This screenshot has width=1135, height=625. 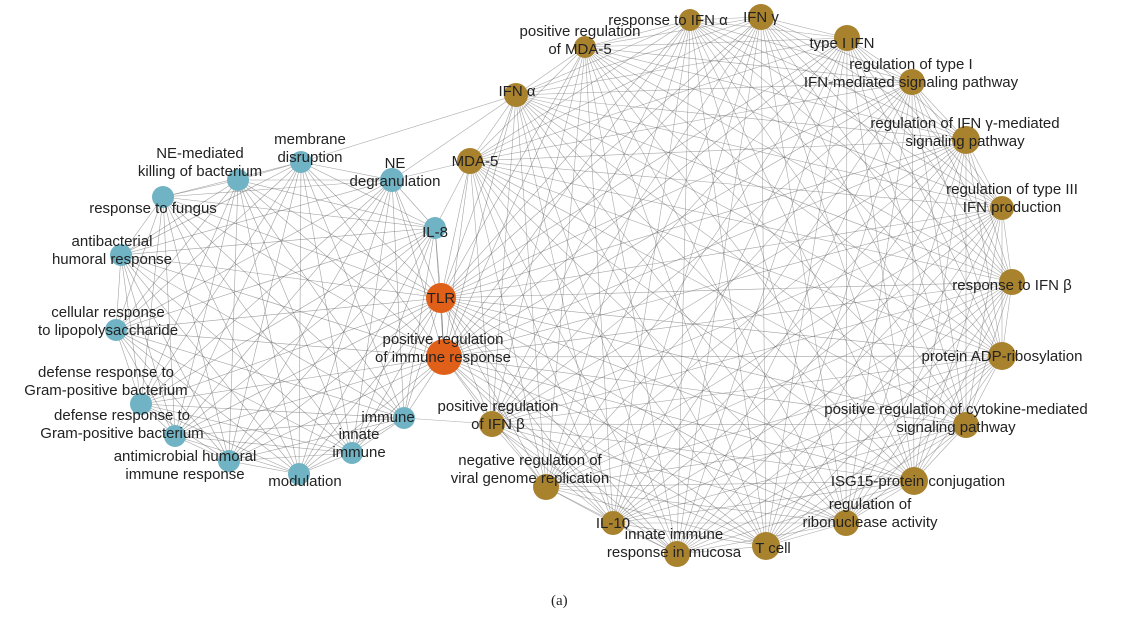 I want to click on node-type1-ifn, so click(x=847, y=38).